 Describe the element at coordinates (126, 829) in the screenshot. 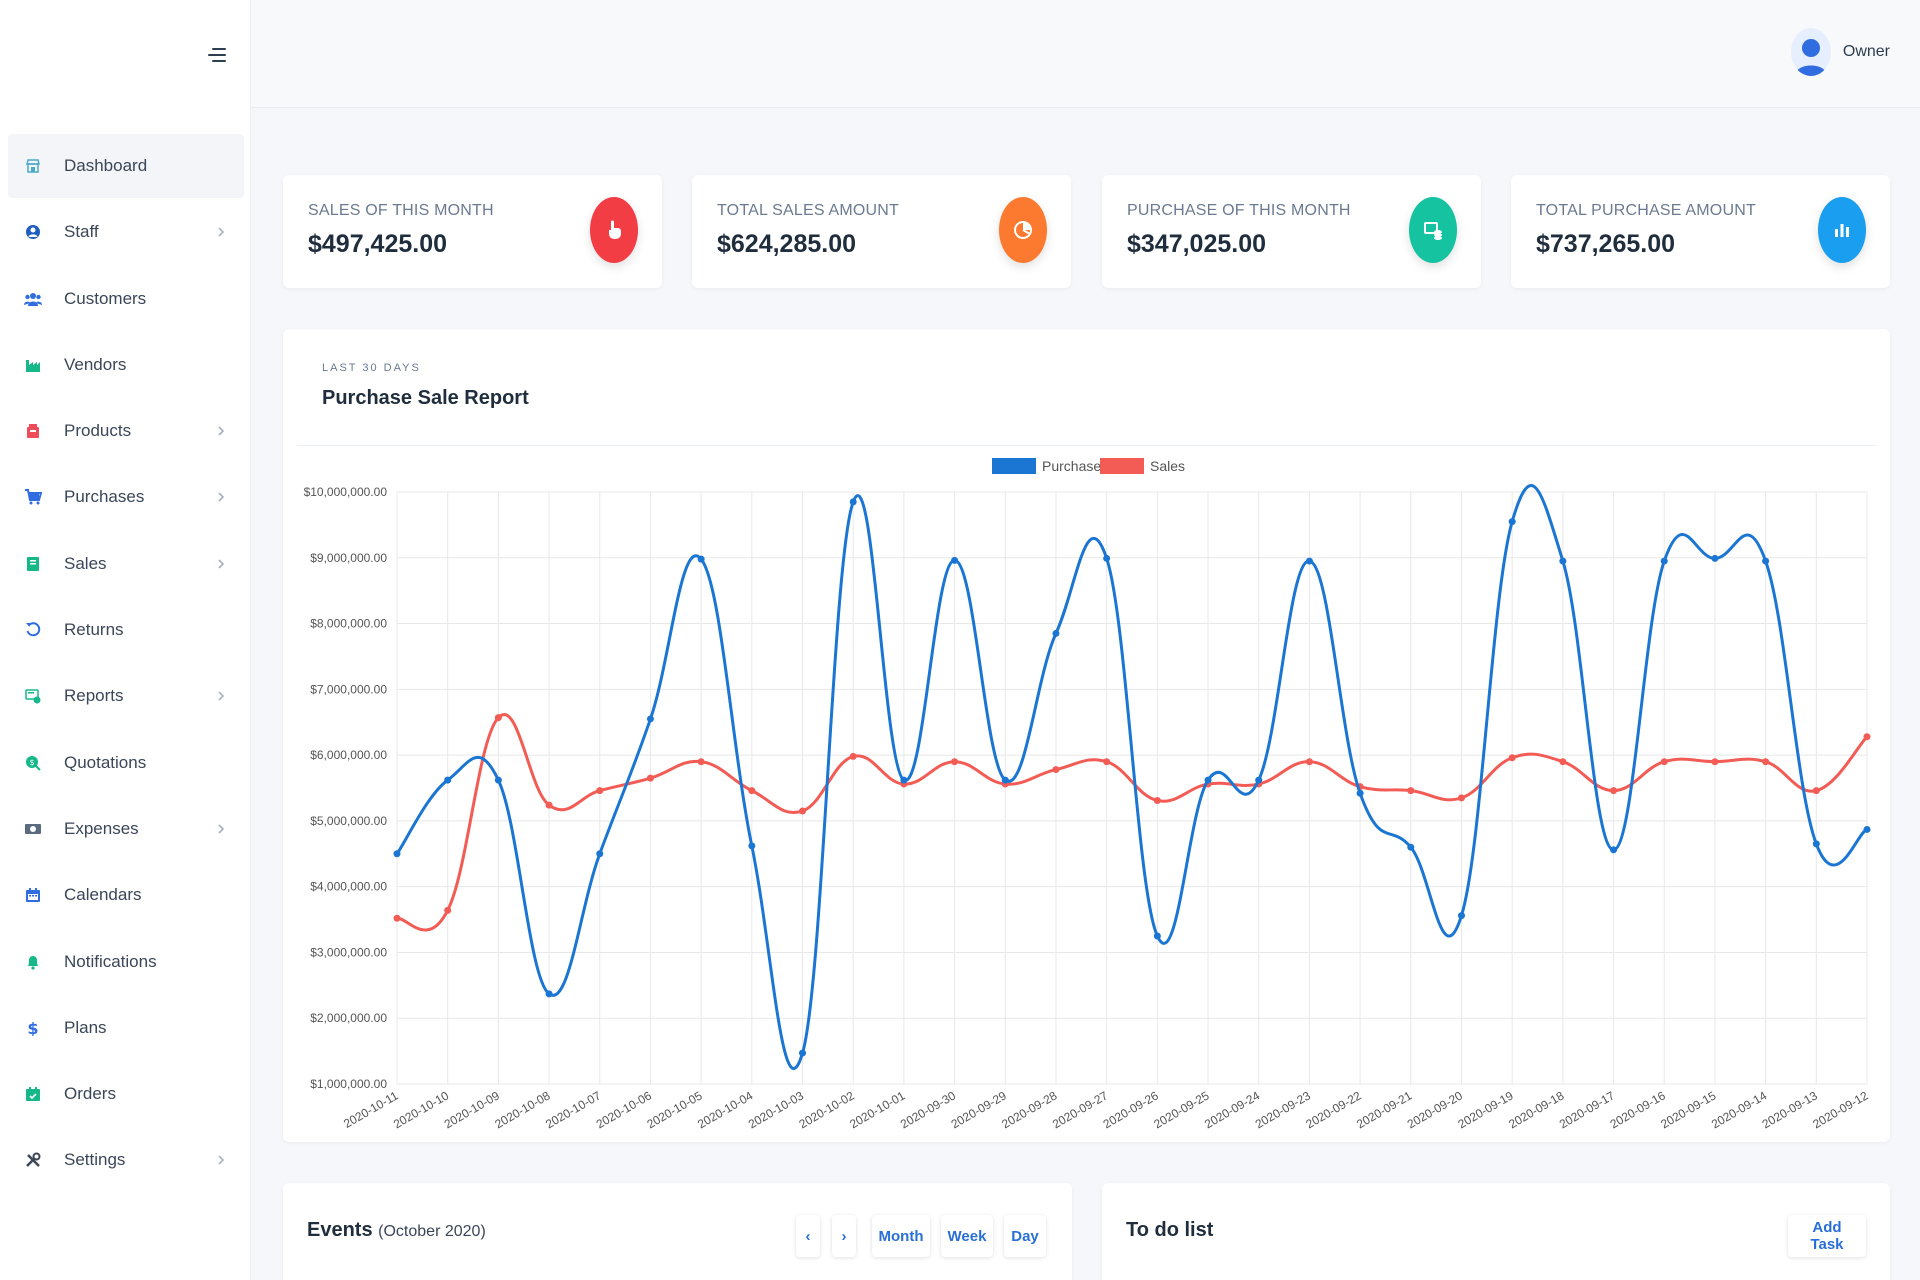

I see `sidebar-item-expenses: Expenses` at that location.